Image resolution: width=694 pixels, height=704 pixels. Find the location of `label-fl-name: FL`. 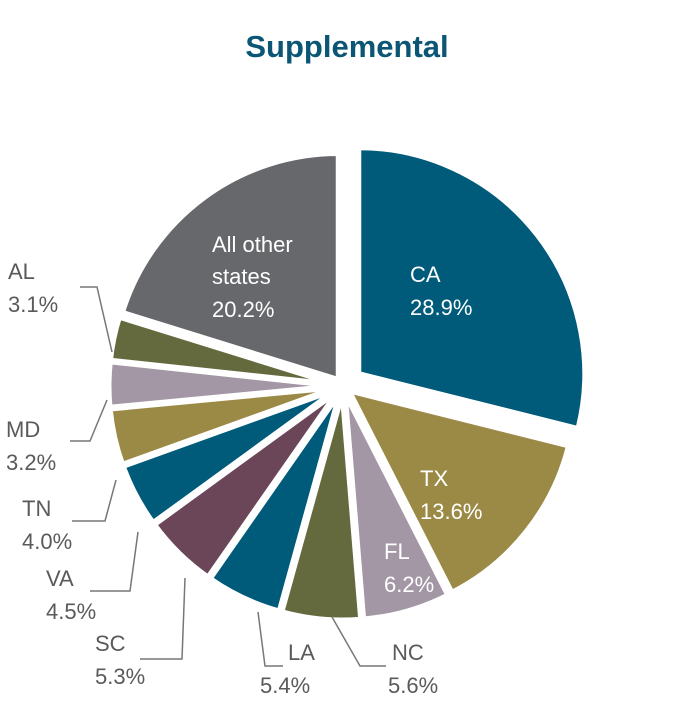

label-fl-name: FL is located at coordinates (397, 551).